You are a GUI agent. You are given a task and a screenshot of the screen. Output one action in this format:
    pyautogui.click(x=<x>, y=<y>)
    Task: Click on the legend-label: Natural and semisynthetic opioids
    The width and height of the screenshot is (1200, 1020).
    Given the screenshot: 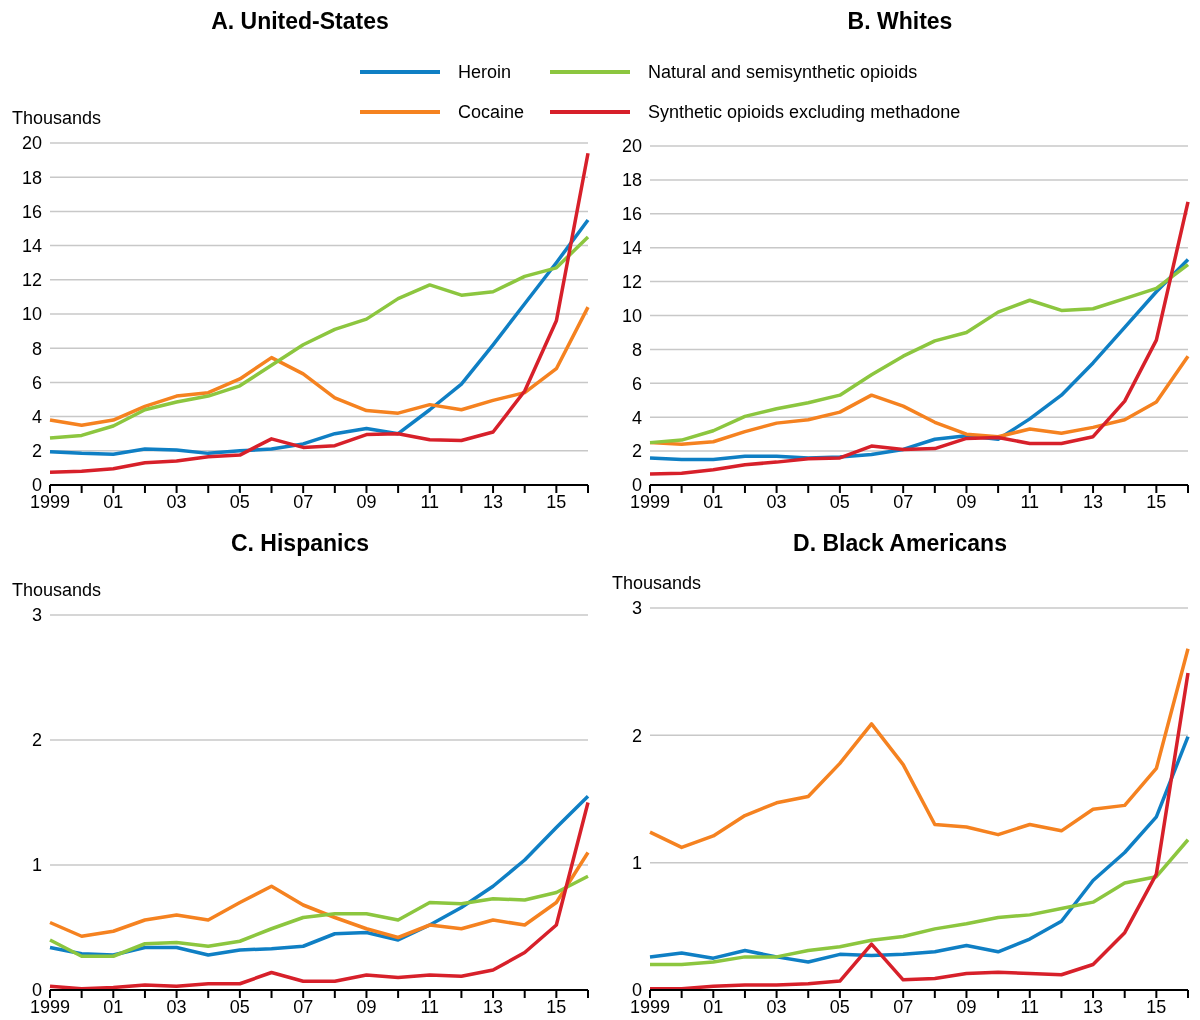 What is the action you would take?
    pyautogui.click(x=783, y=72)
    